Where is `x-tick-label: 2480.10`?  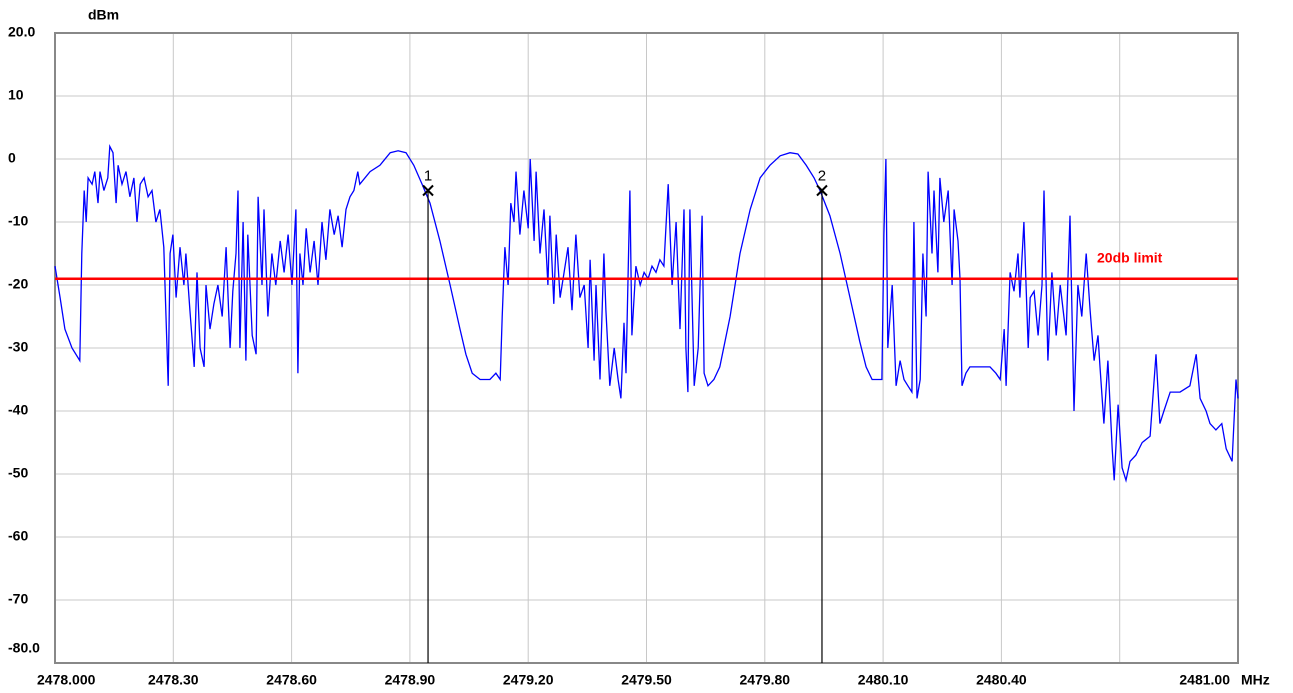 x-tick-label: 2480.10 is located at coordinates (883, 680).